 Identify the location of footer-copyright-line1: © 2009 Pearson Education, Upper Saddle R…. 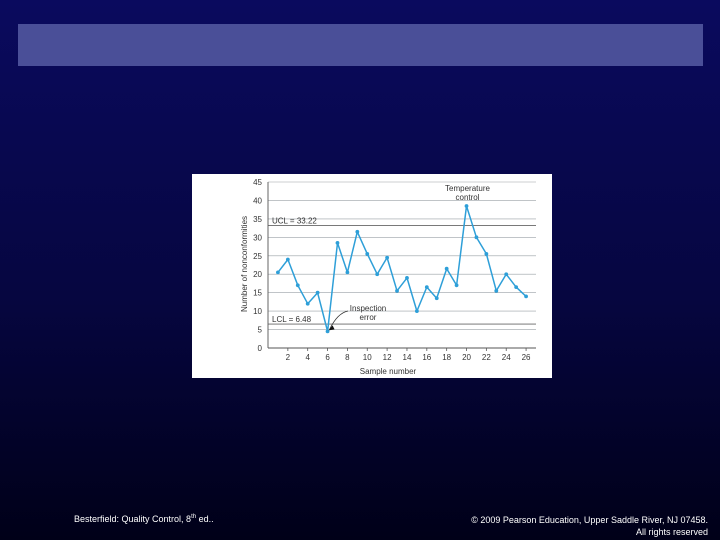
(589, 520).